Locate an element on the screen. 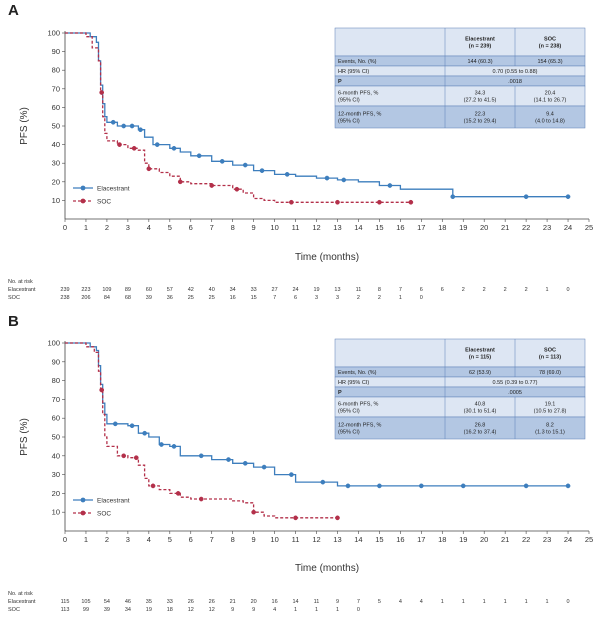 This screenshot has width=600, height=624. table-cell: .0005 is located at coordinates (515, 393).